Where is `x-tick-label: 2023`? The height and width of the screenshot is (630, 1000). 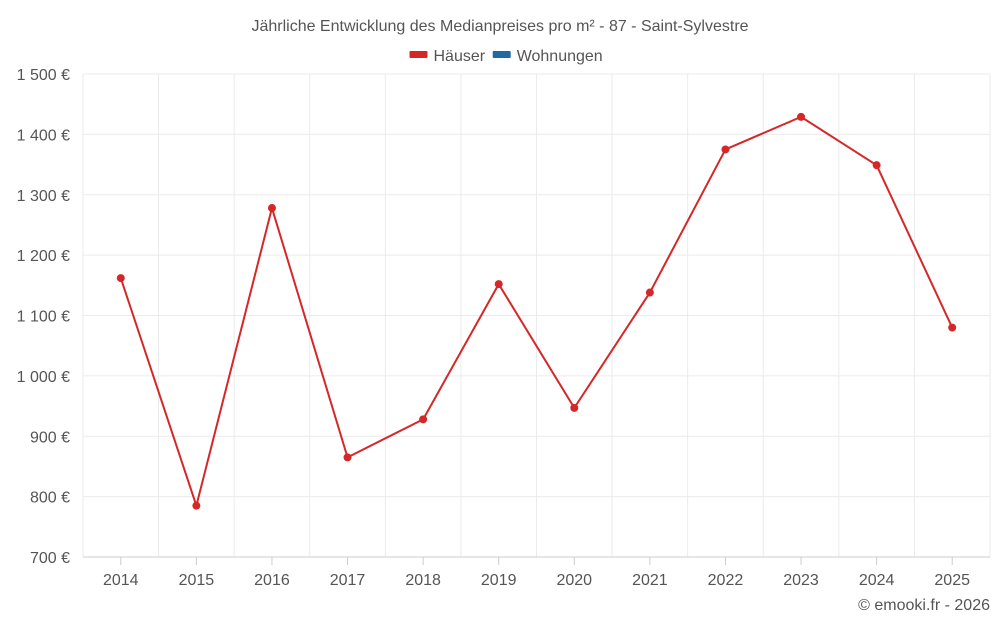
x-tick-label: 2023 is located at coordinates (801, 580).